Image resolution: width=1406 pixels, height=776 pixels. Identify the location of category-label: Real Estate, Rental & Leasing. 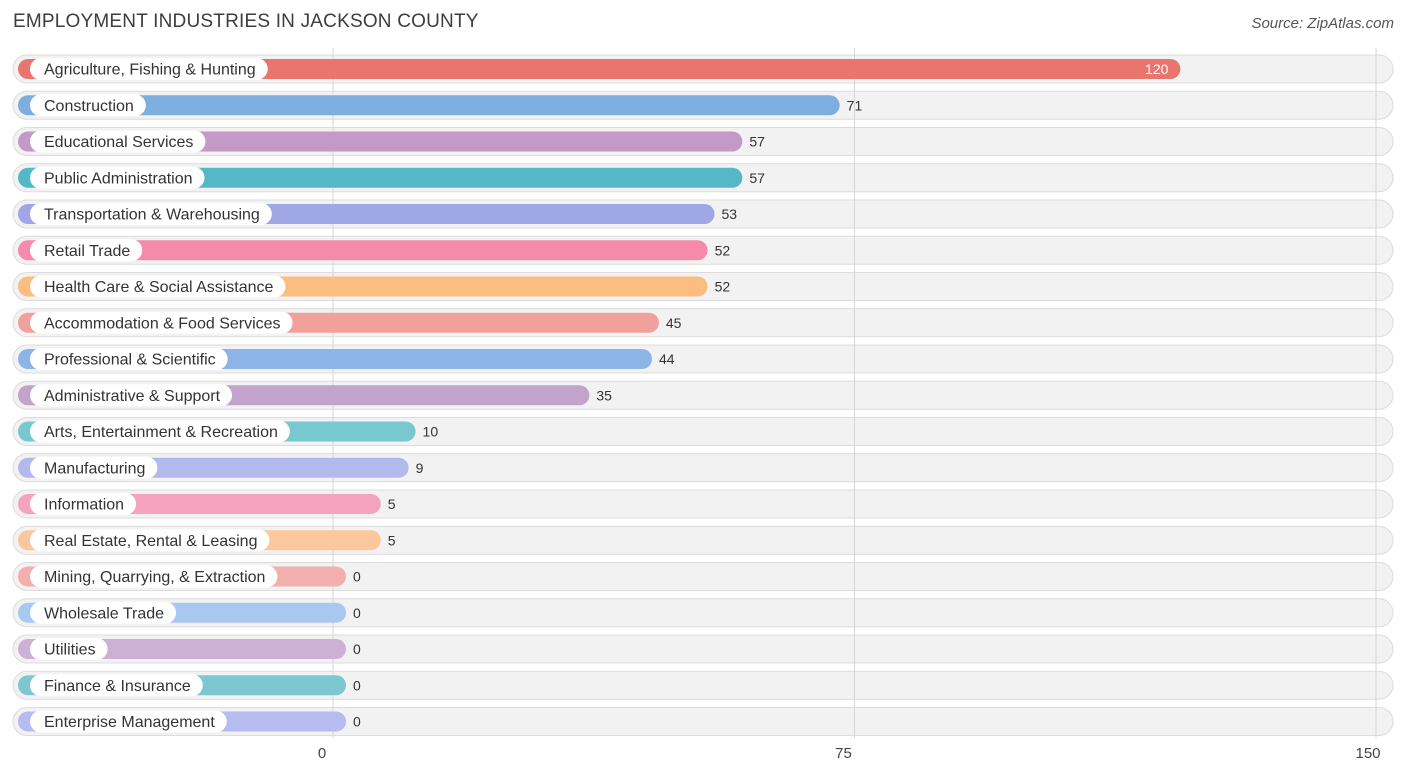
(150, 541).